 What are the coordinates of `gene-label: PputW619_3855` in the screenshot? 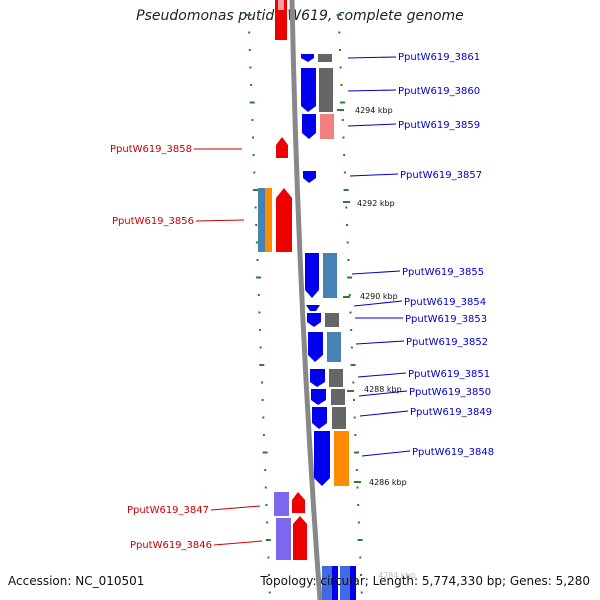 It's located at (443, 272).